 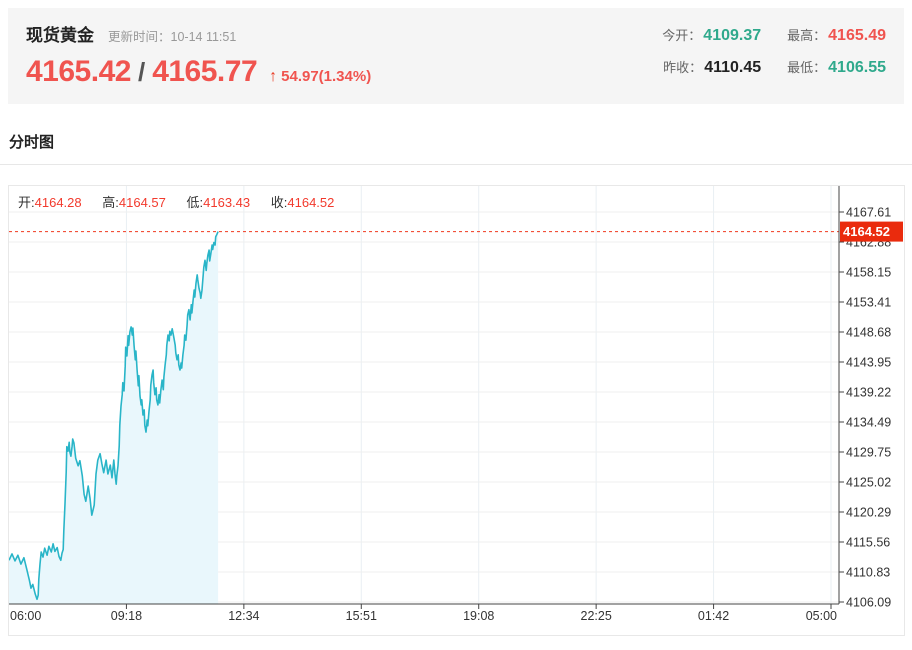 What do you see at coordinates (868, 423) in the screenshot?
I see `y-axis-label: 4134.49` at bounding box center [868, 423].